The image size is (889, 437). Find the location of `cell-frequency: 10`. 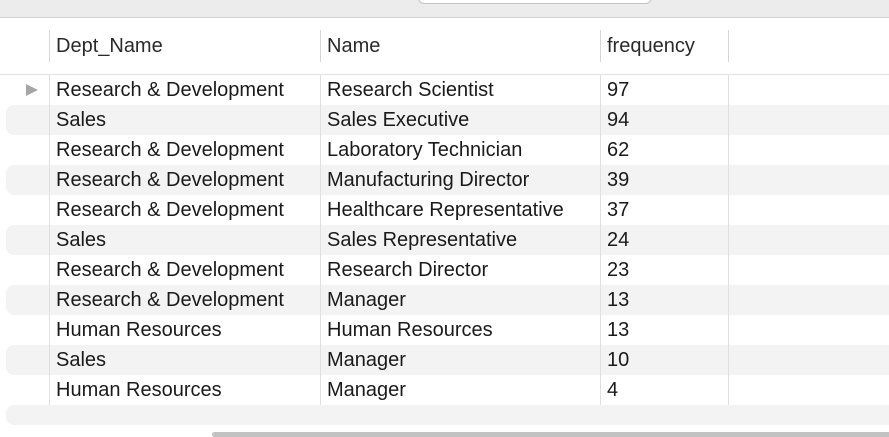

cell-frequency: 10 is located at coordinates (664, 360).